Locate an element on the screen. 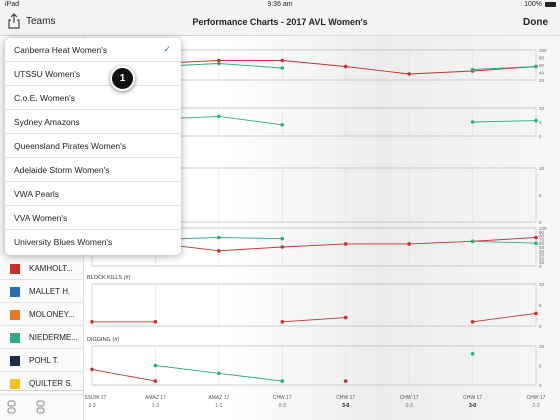 The height and width of the screenshot is (420, 560). team-option-label: University Blues Women's is located at coordinates (63, 242).